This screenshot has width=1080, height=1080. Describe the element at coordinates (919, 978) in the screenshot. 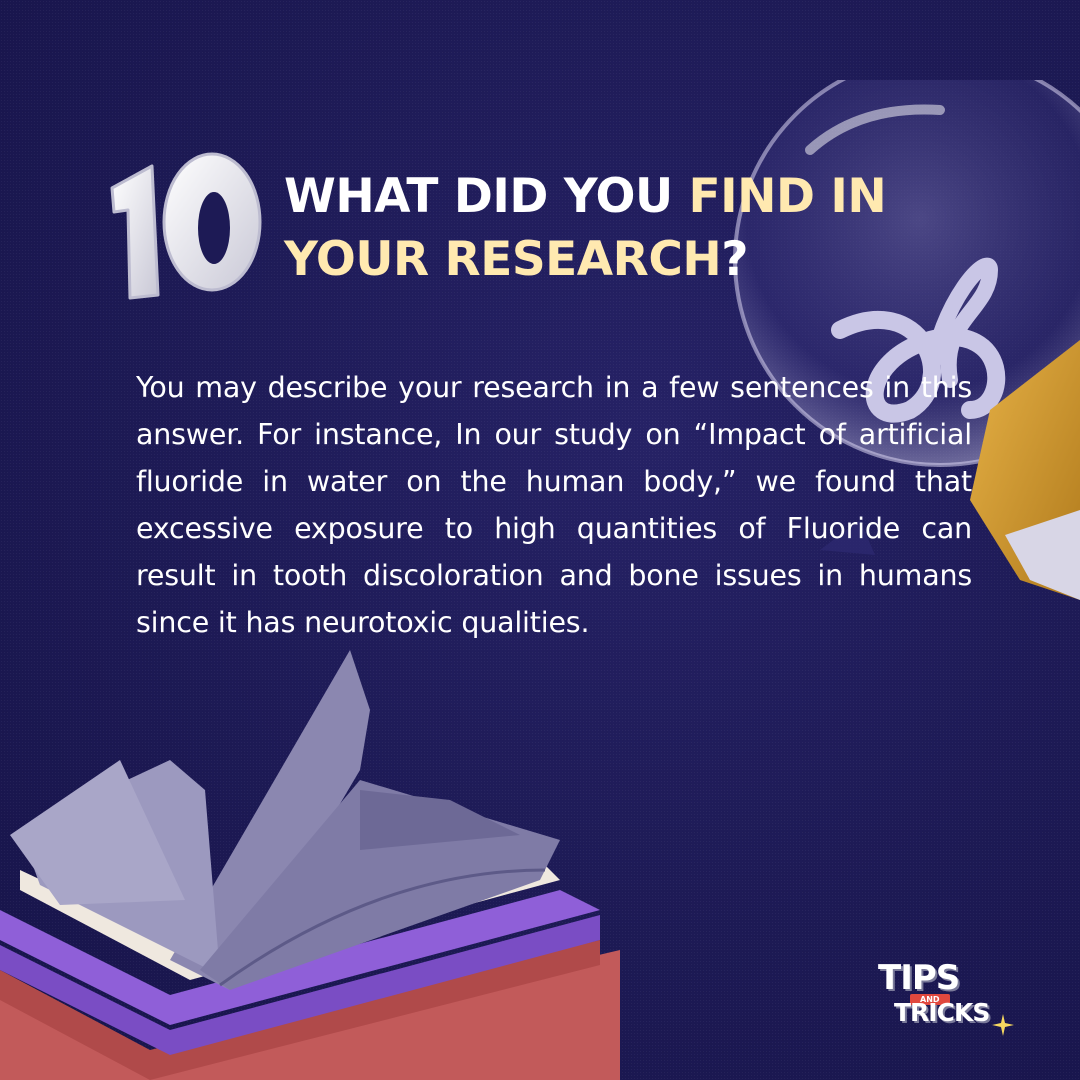

I see `logo-tips-text: TIPS` at that location.